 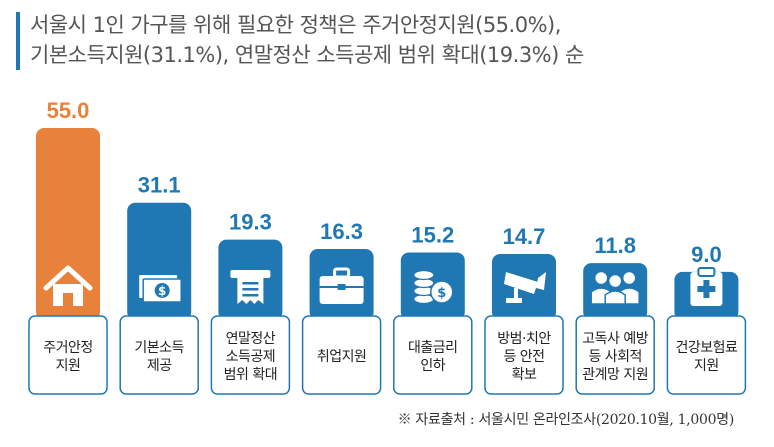 I want to click on value-label: 31.1, so click(x=159, y=185).